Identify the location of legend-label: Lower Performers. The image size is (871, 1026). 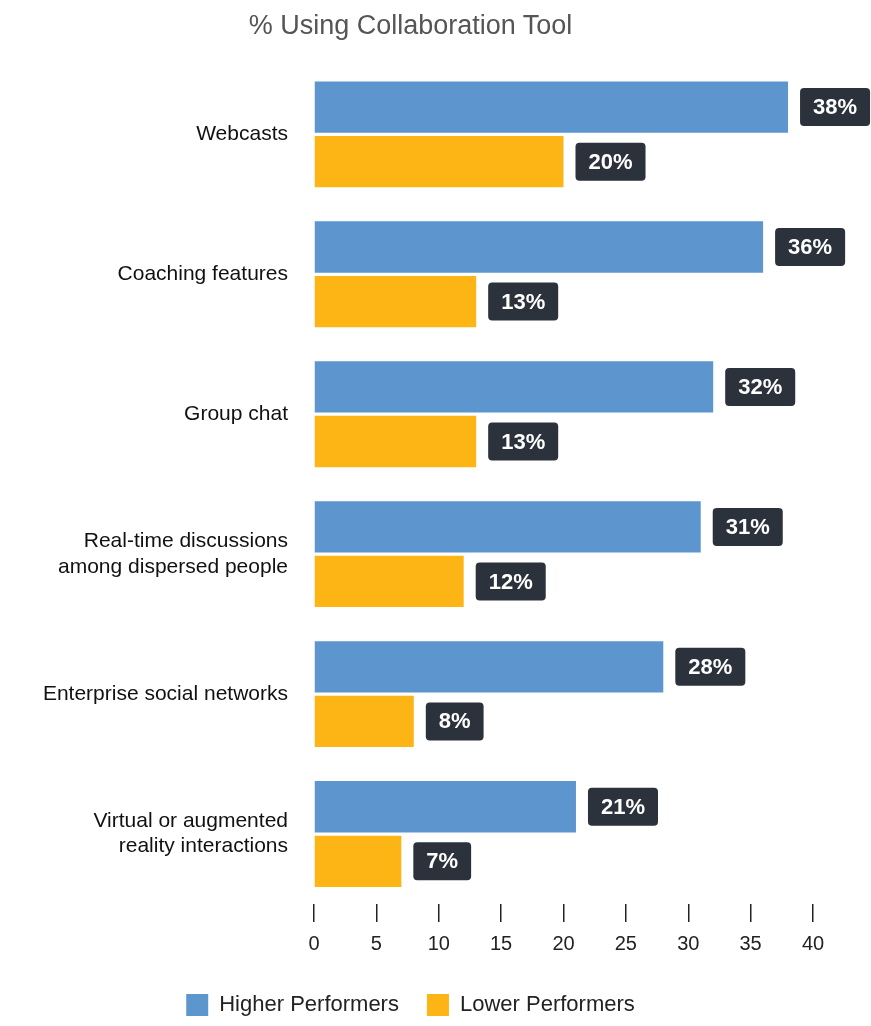
(547, 1004).